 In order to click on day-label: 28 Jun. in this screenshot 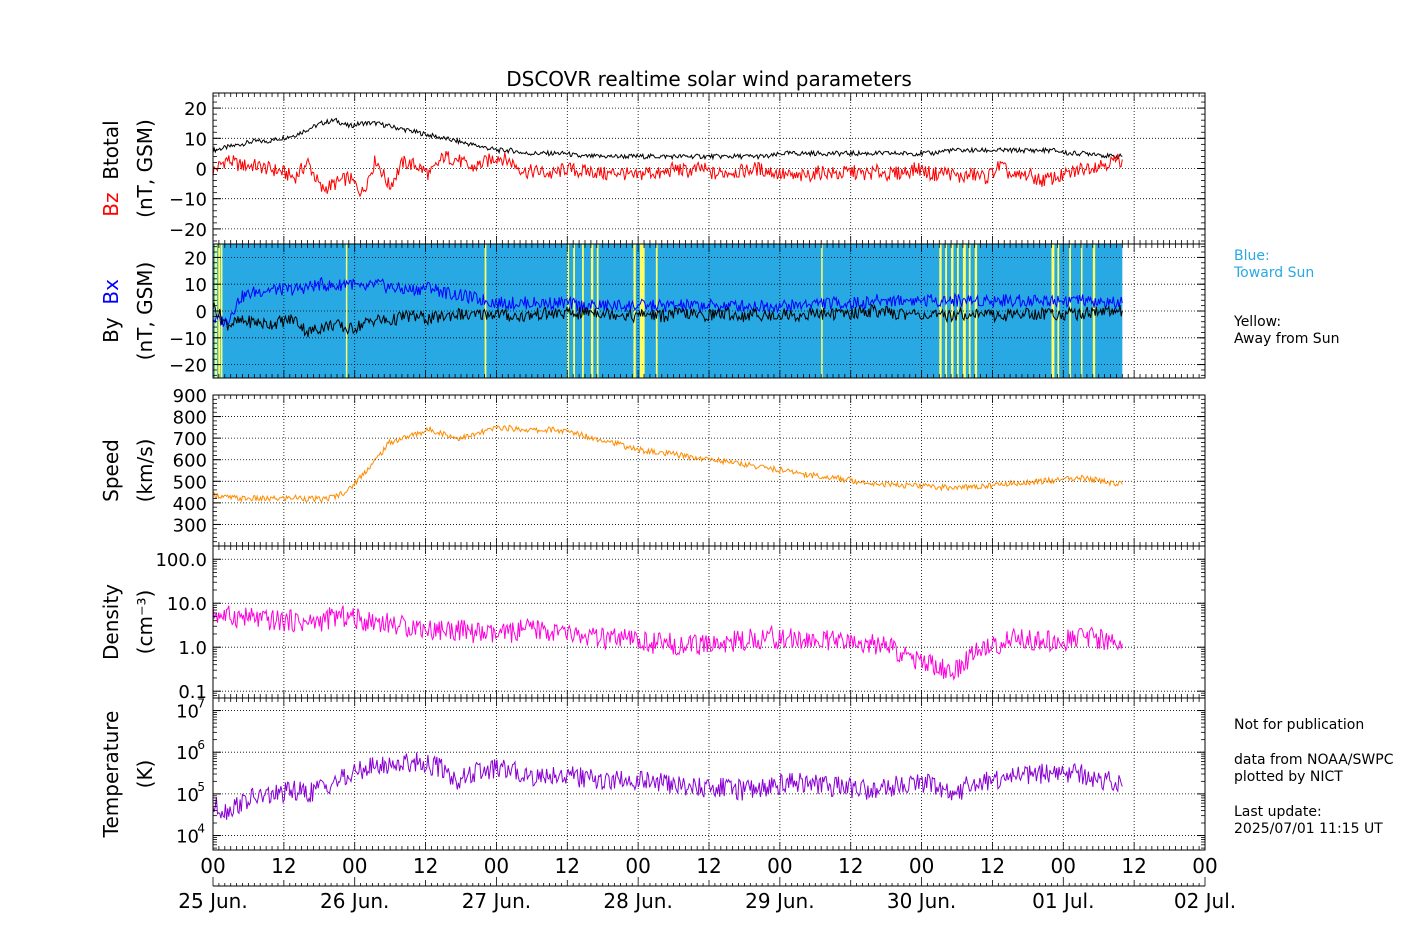, I will do `click(637, 901)`.